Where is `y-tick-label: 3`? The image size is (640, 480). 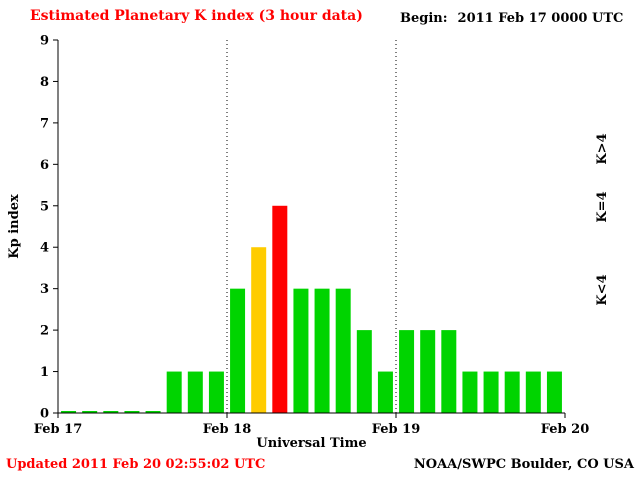 y-tick-label: 3 is located at coordinates (44, 289).